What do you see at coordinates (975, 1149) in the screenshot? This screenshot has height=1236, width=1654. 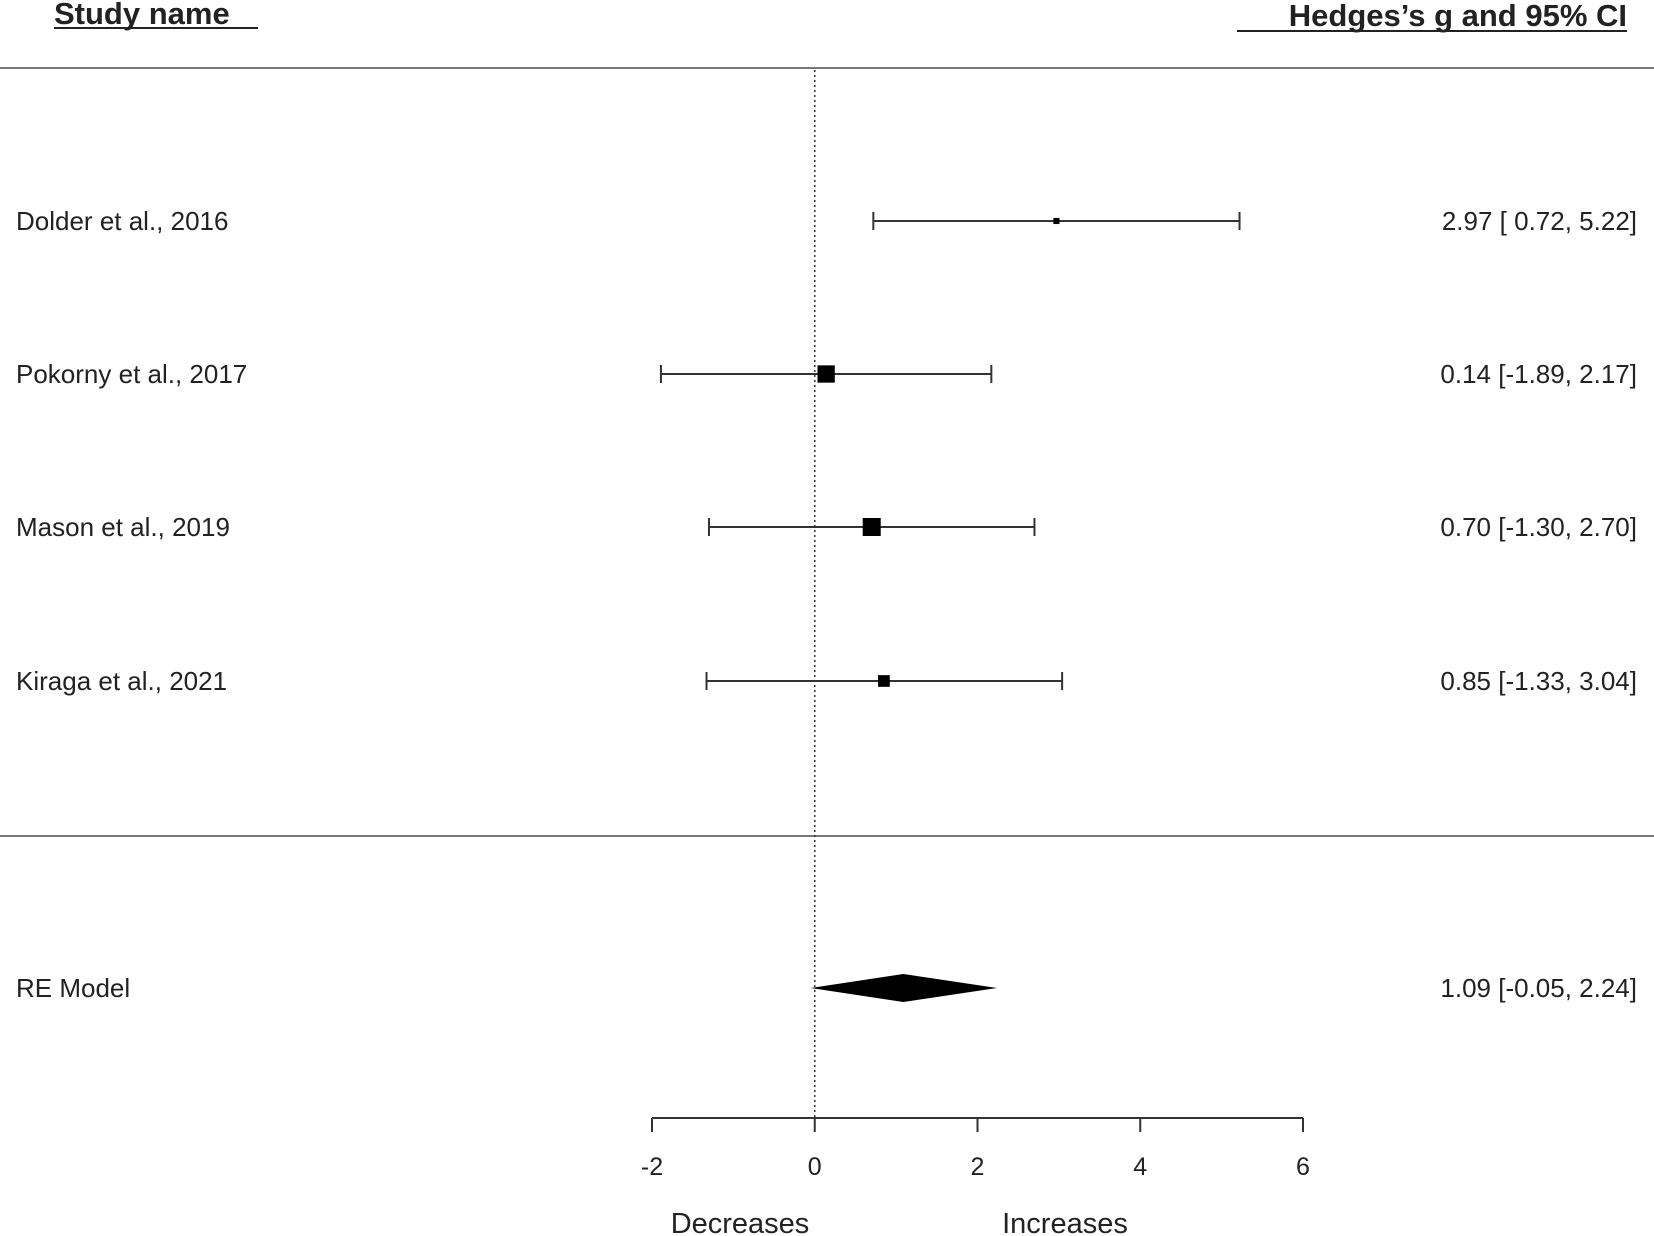 I see `x-axis: -2 0 2 4 6` at bounding box center [975, 1149].